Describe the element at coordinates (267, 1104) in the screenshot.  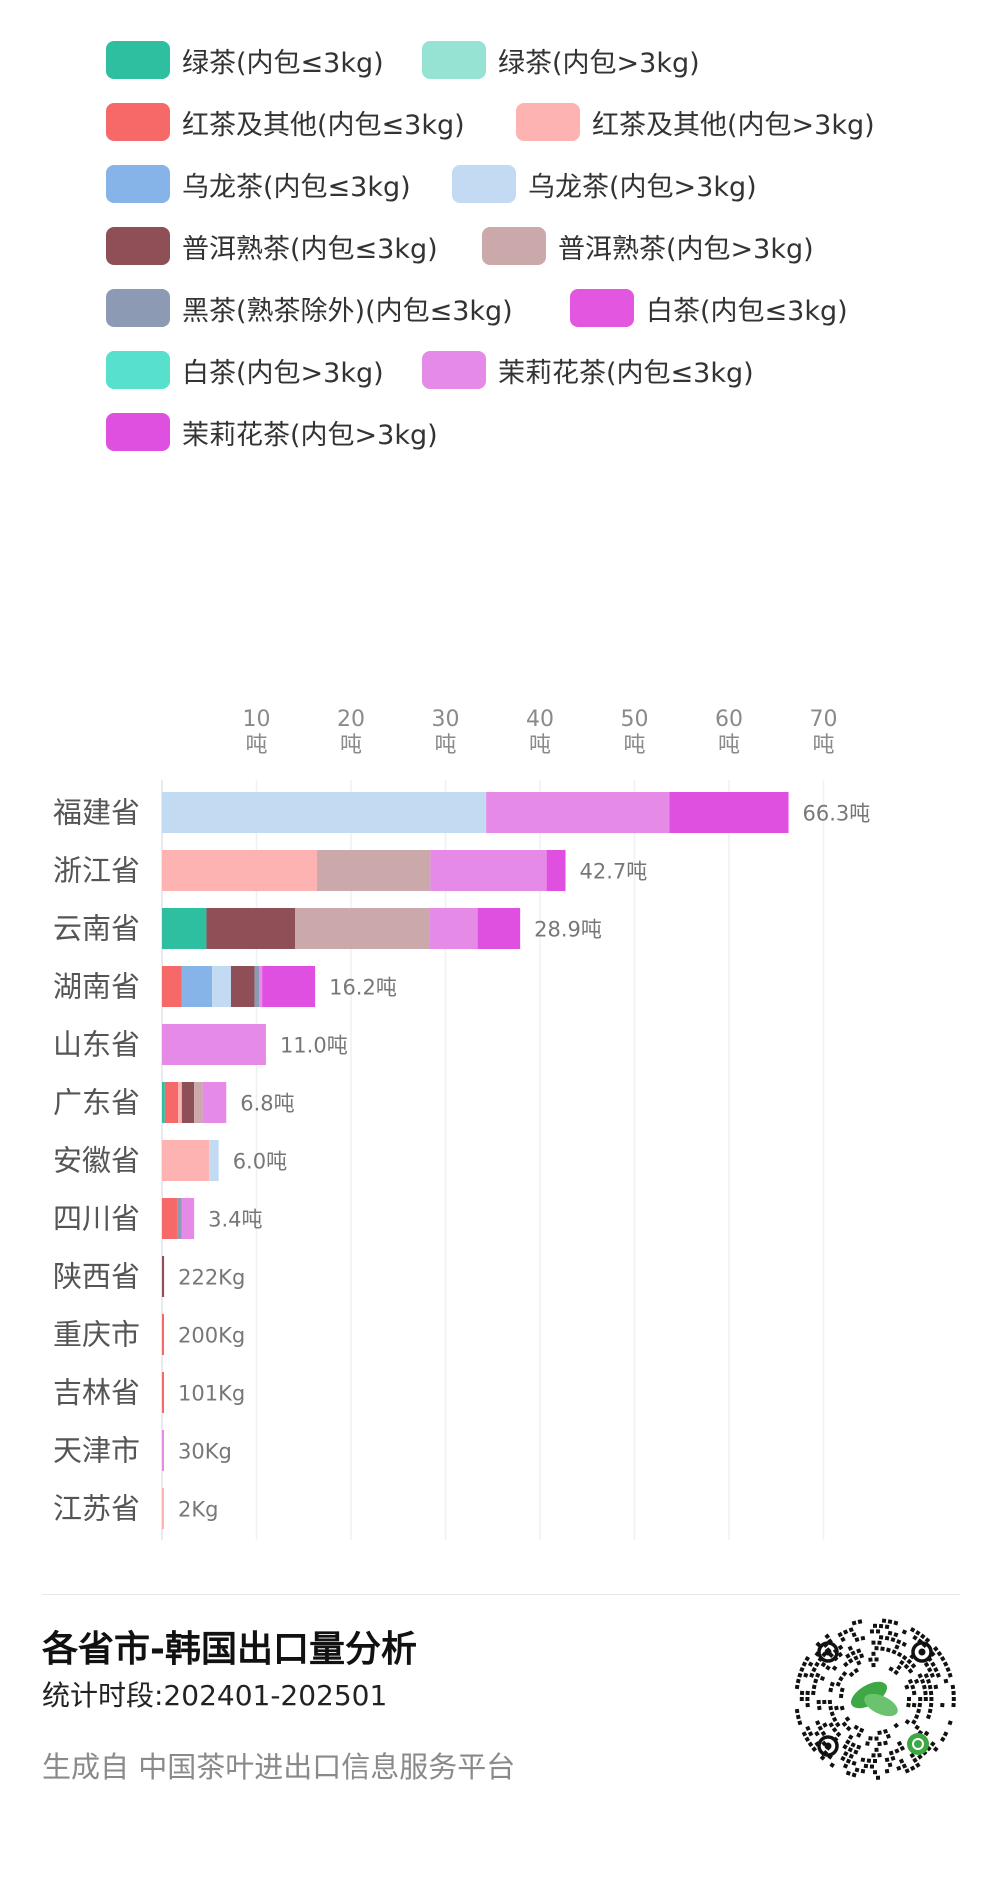
I see `bar-total-label: 6.8吨` at that location.